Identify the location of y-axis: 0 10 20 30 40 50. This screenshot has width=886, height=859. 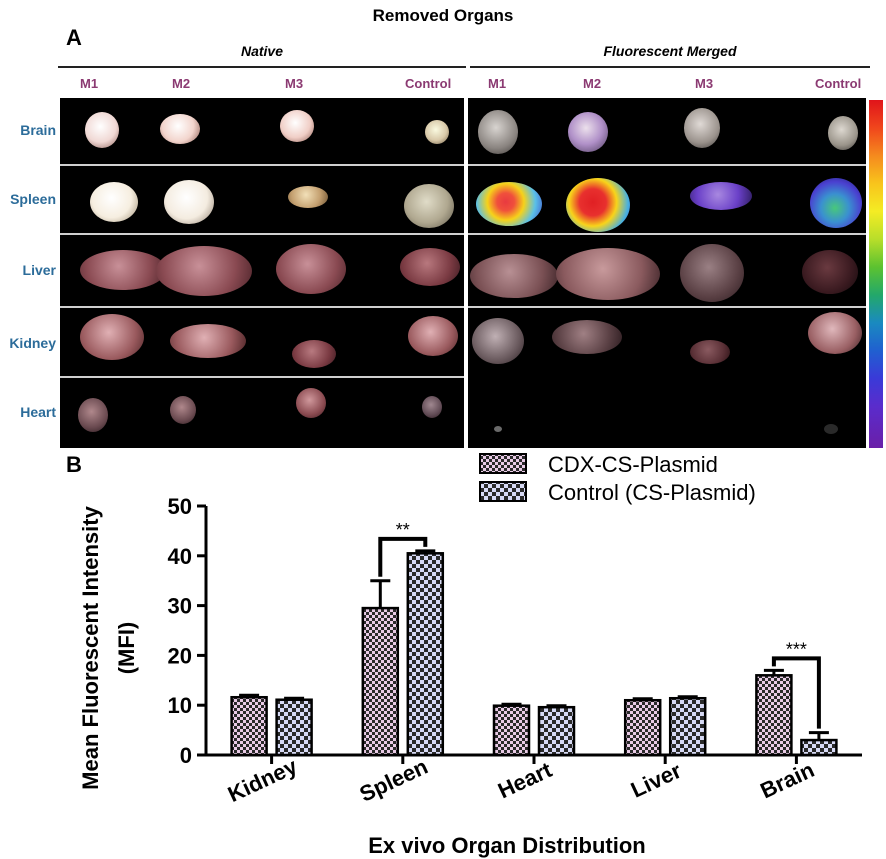
(188, 631).